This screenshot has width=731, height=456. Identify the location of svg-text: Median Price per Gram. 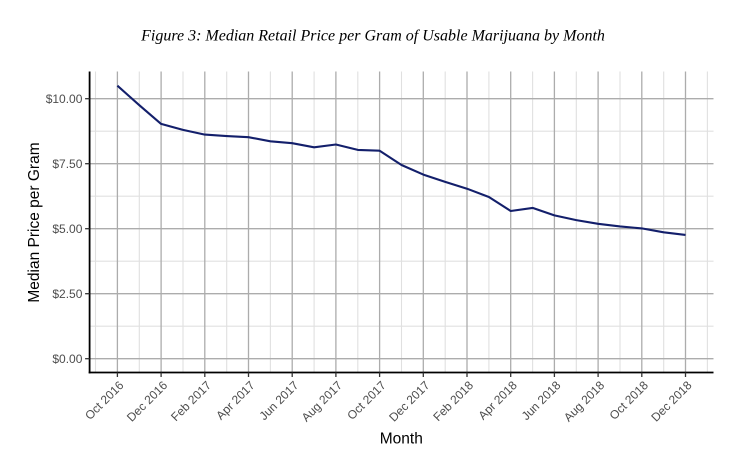
(34, 222).